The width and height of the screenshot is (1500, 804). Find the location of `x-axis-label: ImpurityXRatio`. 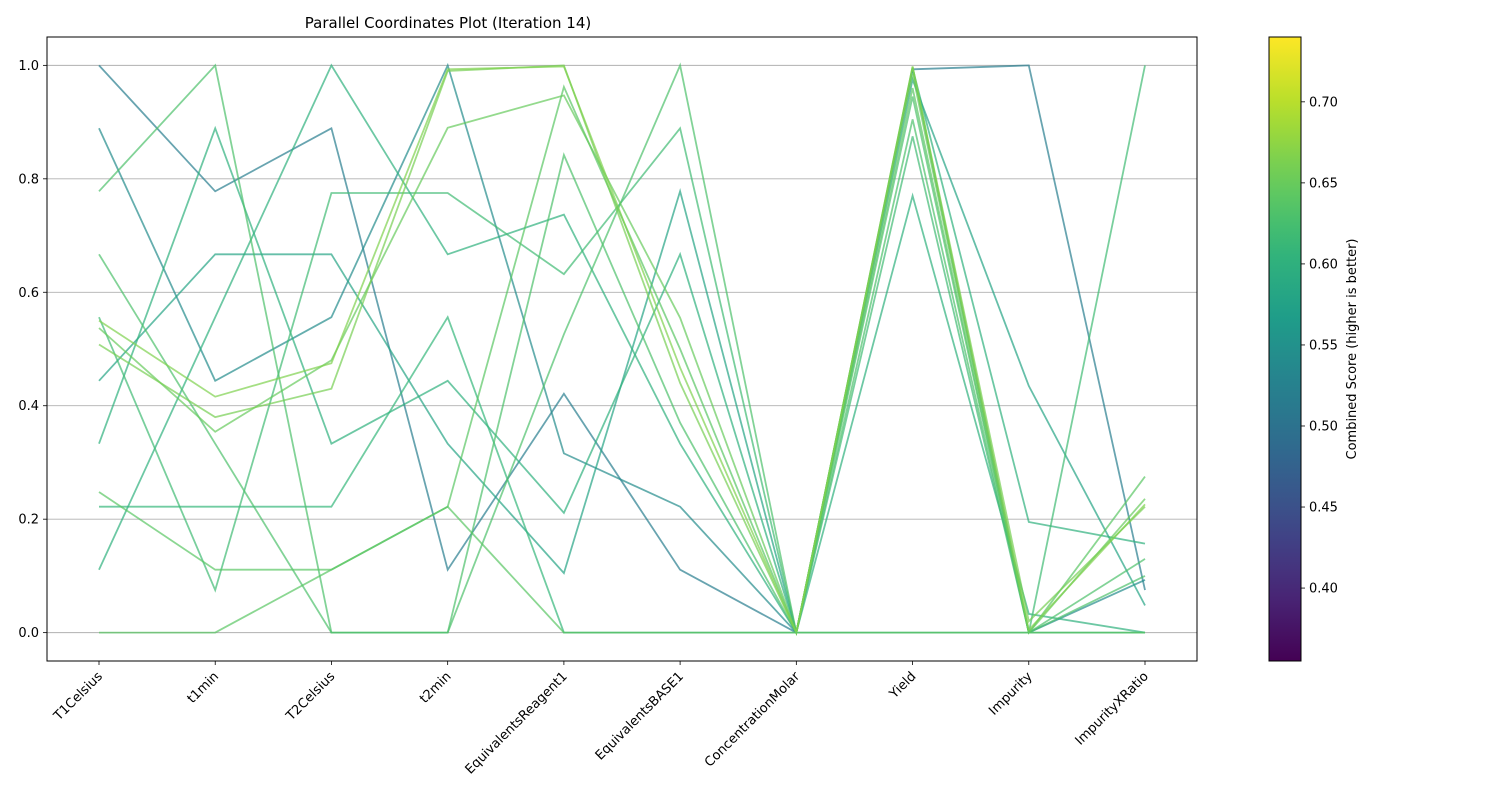

x-axis-label: ImpurityXRatio is located at coordinates (1112, 708).